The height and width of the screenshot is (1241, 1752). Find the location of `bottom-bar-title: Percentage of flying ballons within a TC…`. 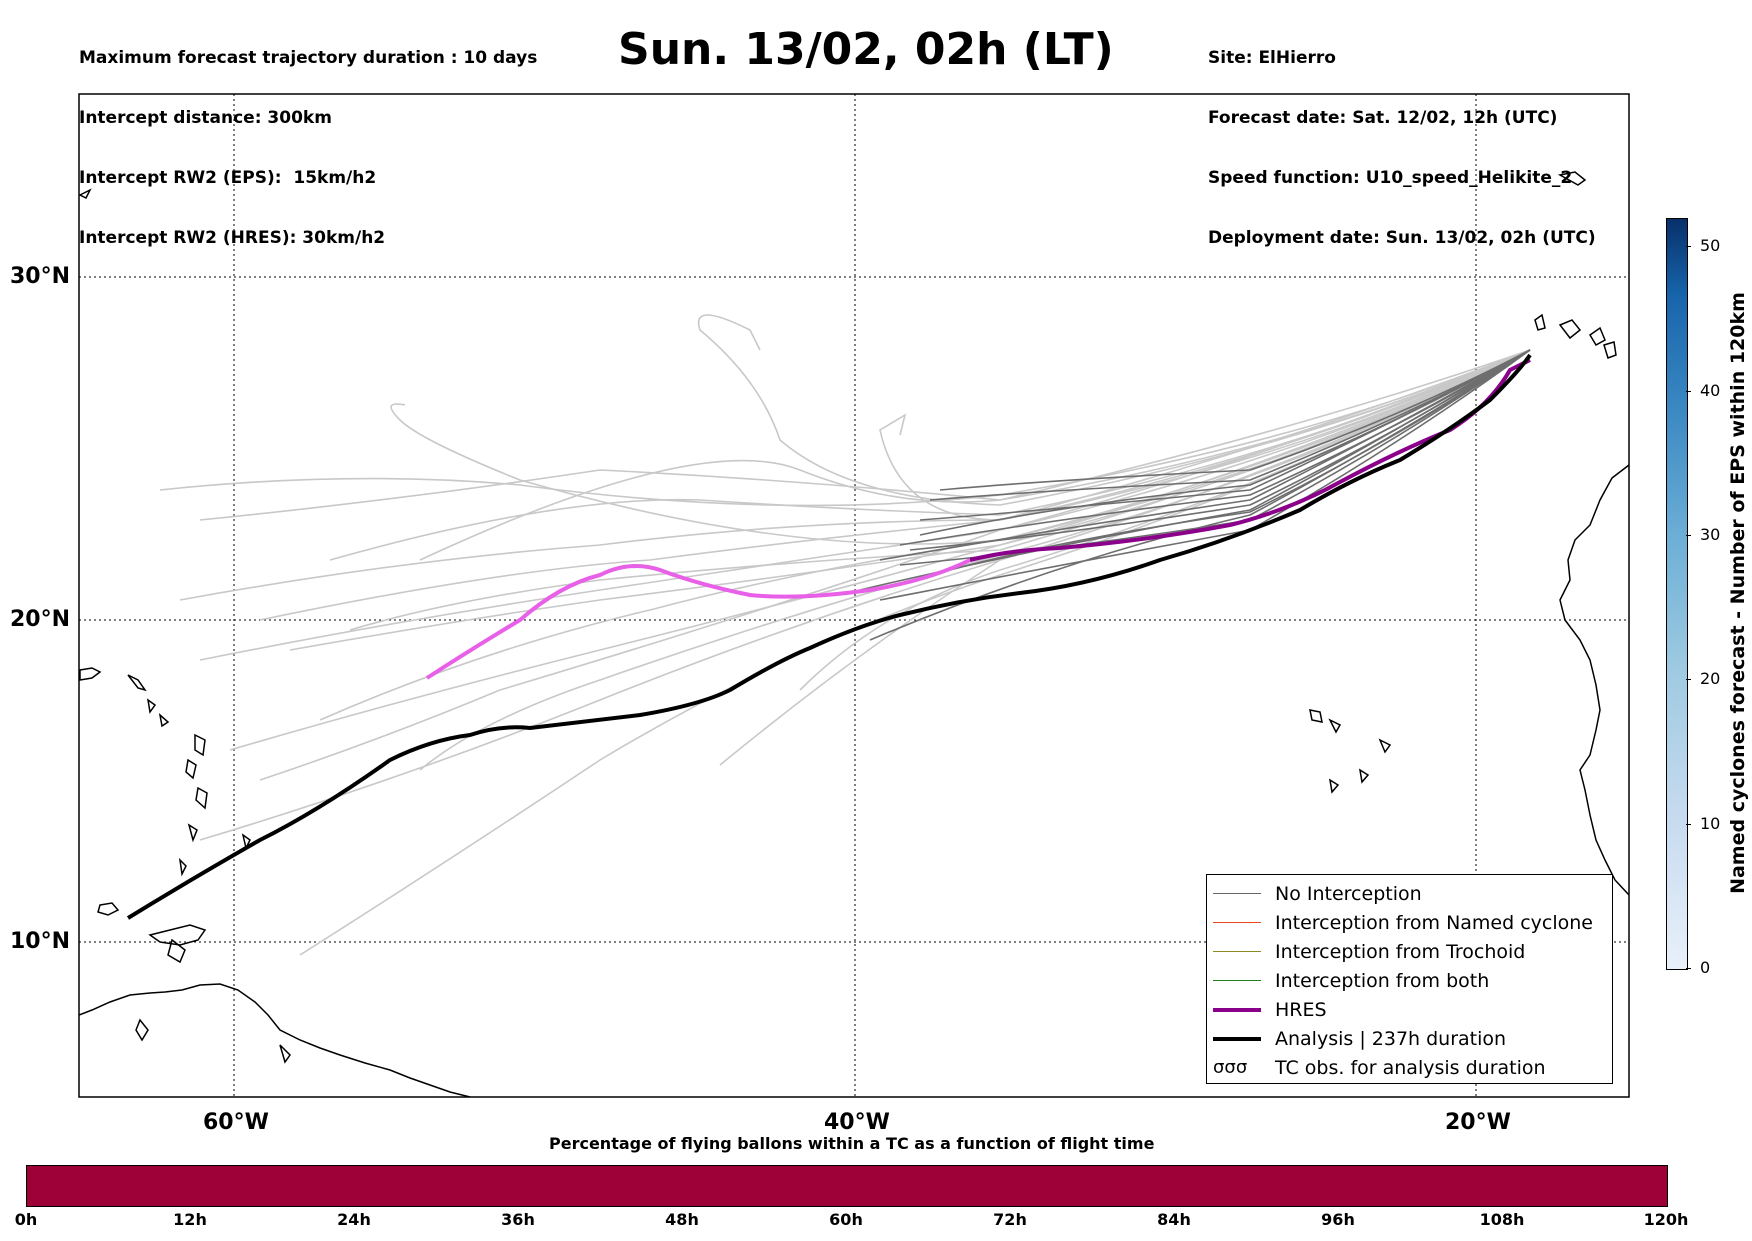

bottom-bar-title: Percentage of flying ballons within a TC… is located at coordinates (852, 1143).